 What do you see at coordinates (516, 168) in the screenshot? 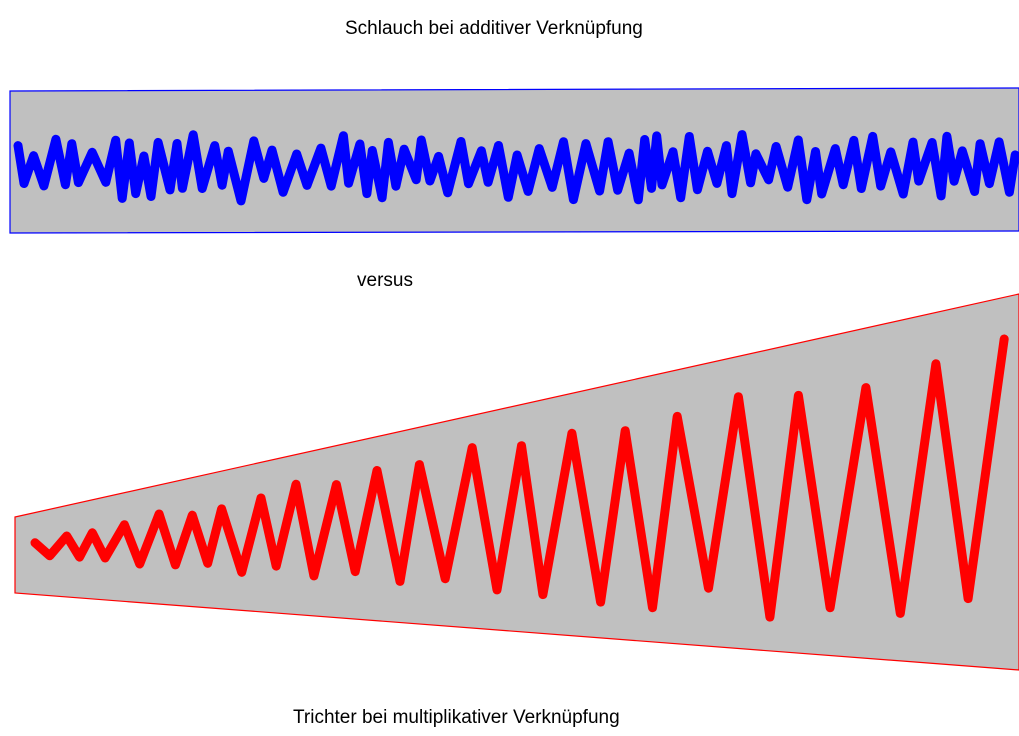
I see `additive-series-line` at bounding box center [516, 168].